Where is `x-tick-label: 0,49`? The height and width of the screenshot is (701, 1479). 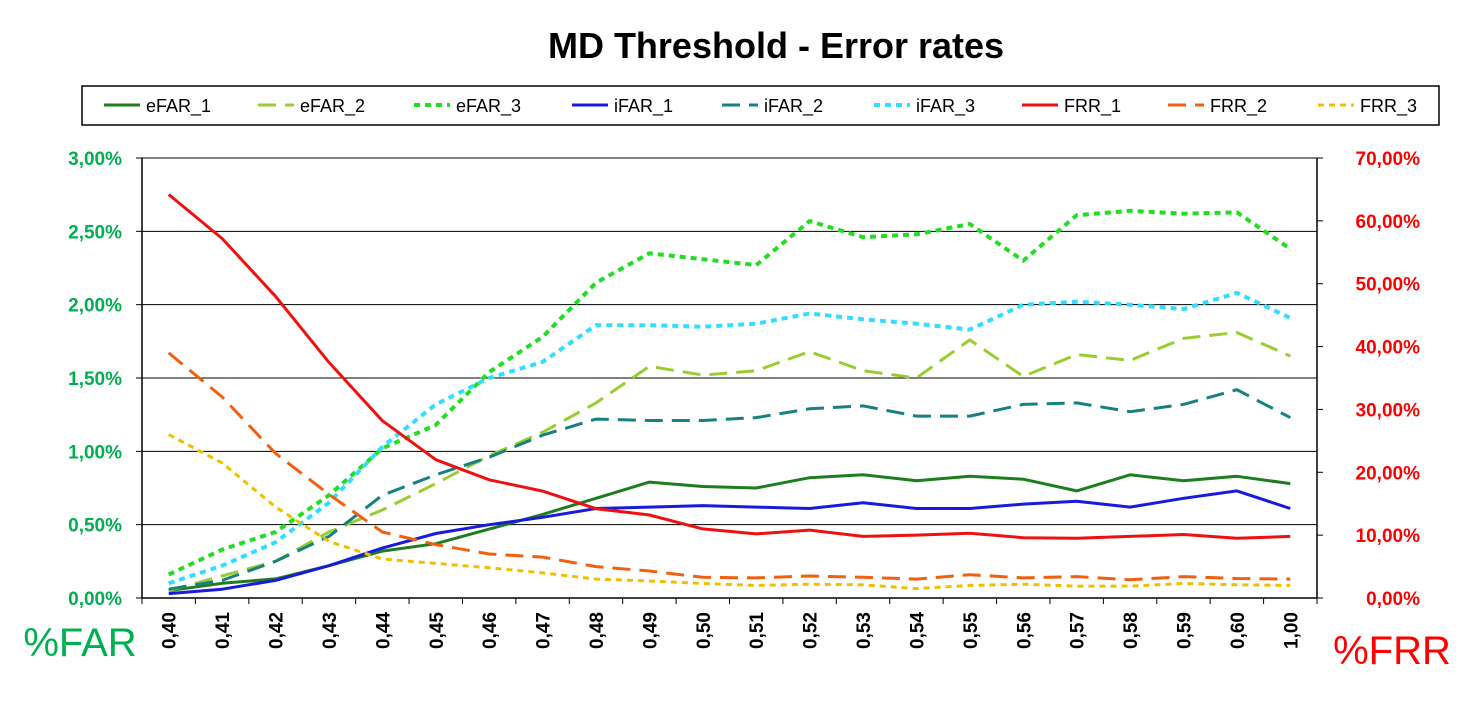 x-tick-label: 0,49 is located at coordinates (650, 630).